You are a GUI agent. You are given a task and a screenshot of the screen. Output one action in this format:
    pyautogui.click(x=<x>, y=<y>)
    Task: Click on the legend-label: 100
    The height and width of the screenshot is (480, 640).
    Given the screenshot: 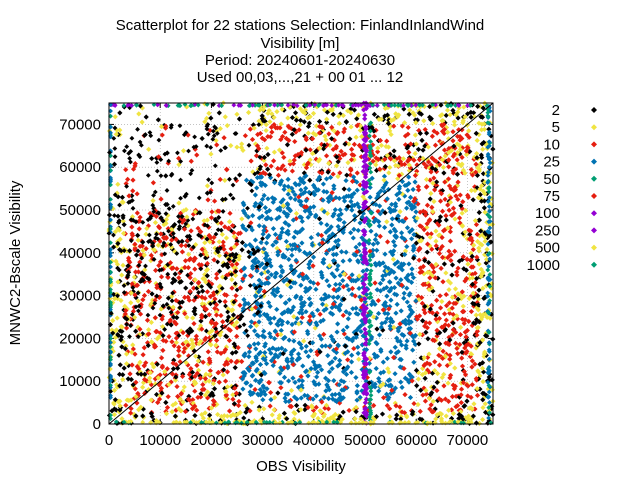 What is the action you would take?
    pyautogui.click(x=547, y=213)
    